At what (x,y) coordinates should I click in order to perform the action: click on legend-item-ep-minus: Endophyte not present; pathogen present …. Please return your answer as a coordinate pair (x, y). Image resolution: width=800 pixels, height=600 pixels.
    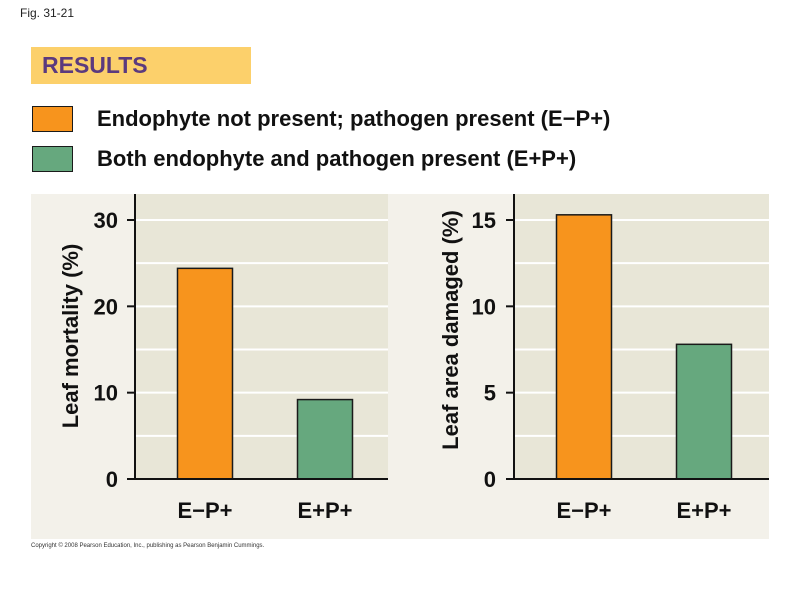
    Looking at the image, I should click on (321, 119).